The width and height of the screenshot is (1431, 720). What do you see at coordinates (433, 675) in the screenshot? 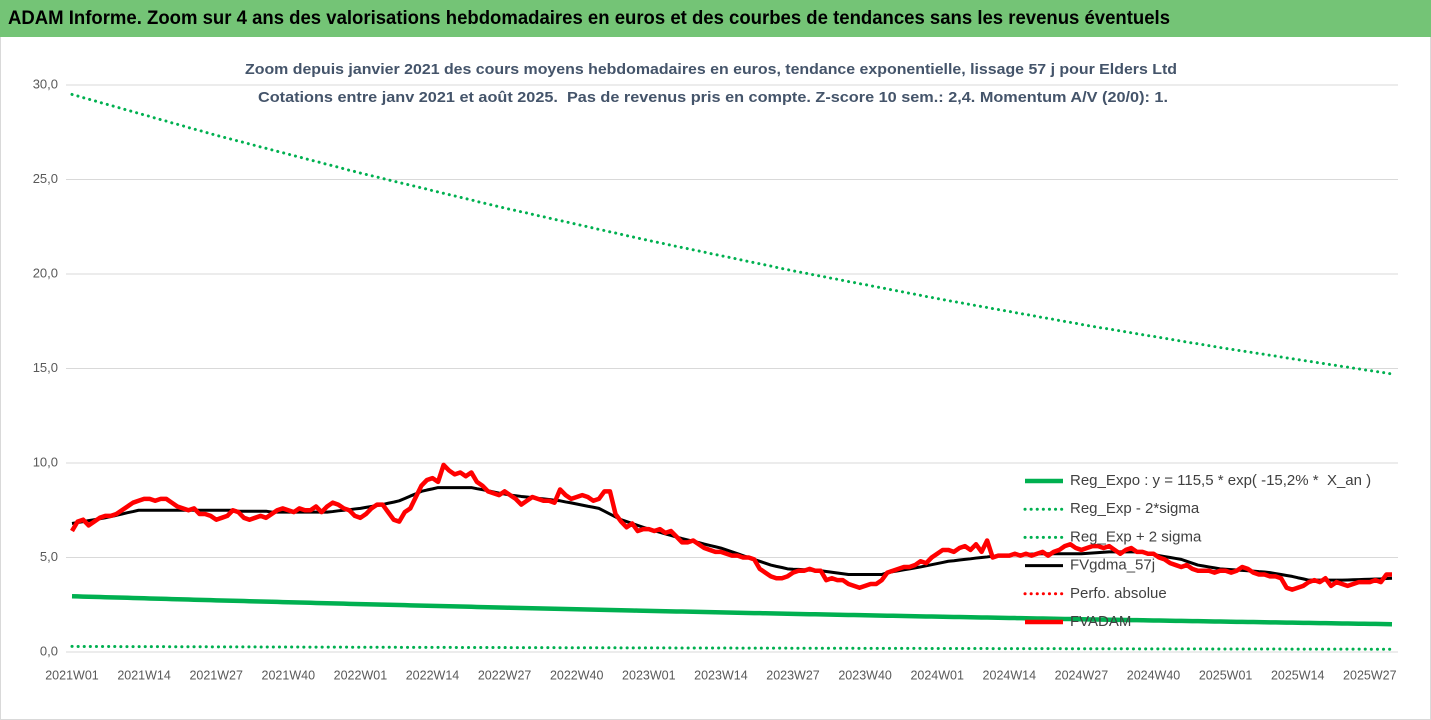
I see `x-tick-label: 2022W14` at bounding box center [433, 675].